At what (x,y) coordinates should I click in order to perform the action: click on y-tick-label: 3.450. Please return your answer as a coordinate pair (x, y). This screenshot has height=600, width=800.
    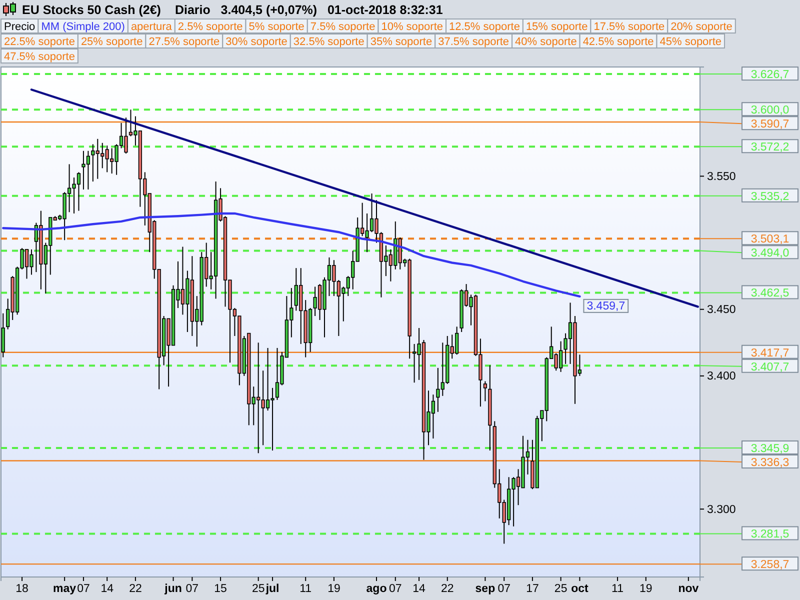
    Looking at the image, I should click on (721, 310).